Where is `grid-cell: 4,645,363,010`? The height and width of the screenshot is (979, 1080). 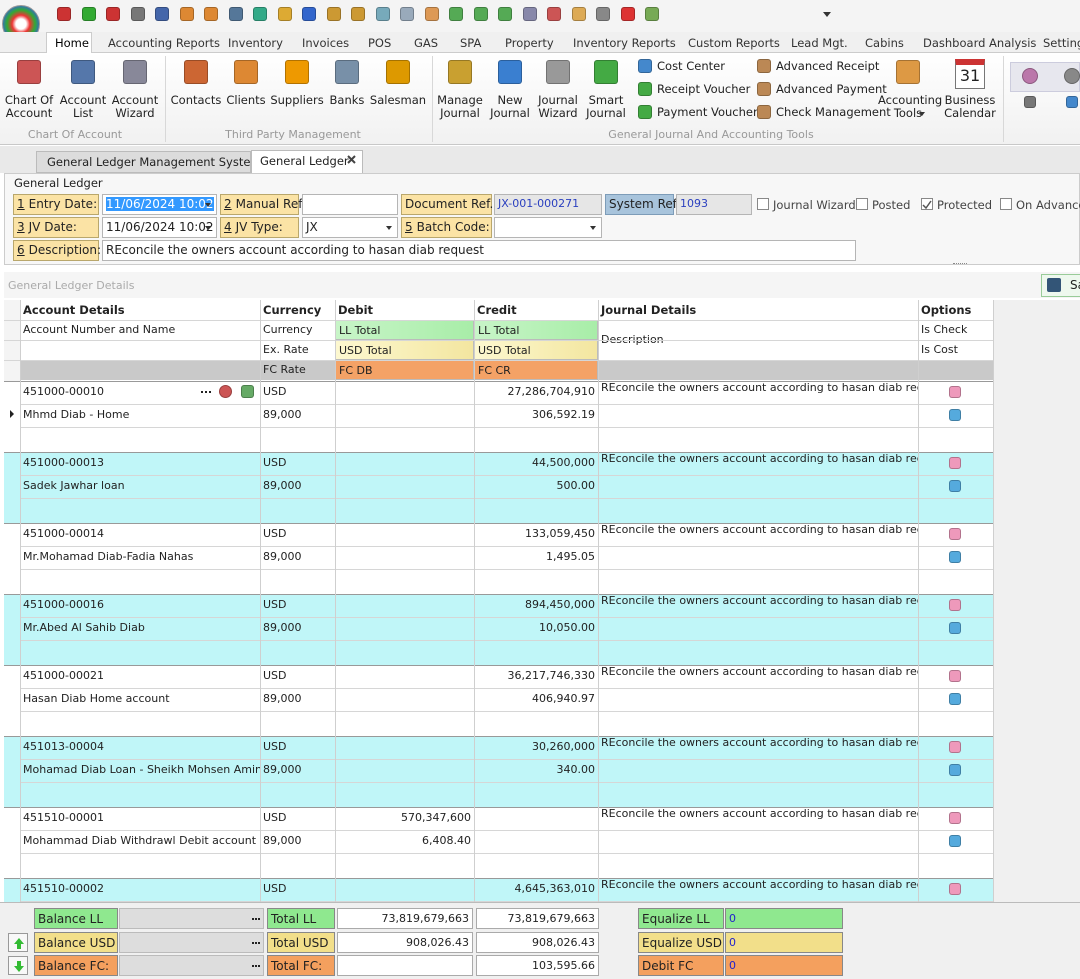 grid-cell: 4,645,363,010 is located at coordinates (536, 889).